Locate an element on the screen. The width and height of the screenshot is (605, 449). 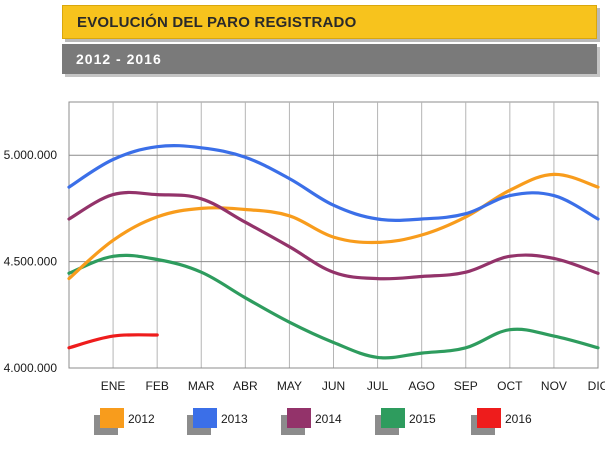
x-tick-label: DIC is located at coordinates (596, 386).